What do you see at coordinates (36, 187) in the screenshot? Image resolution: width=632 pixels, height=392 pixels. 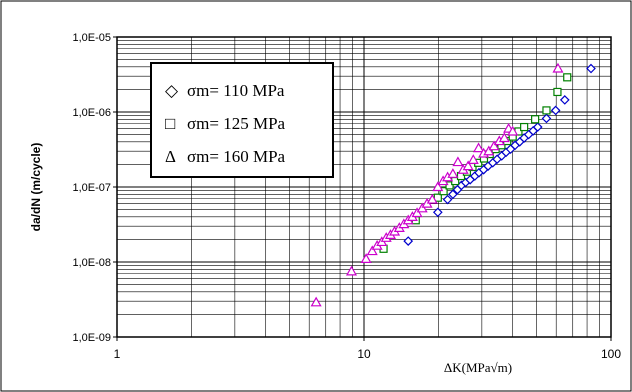 I see `y-axis-label: da/dN (m/cycle)` at bounding box center [36, 187].